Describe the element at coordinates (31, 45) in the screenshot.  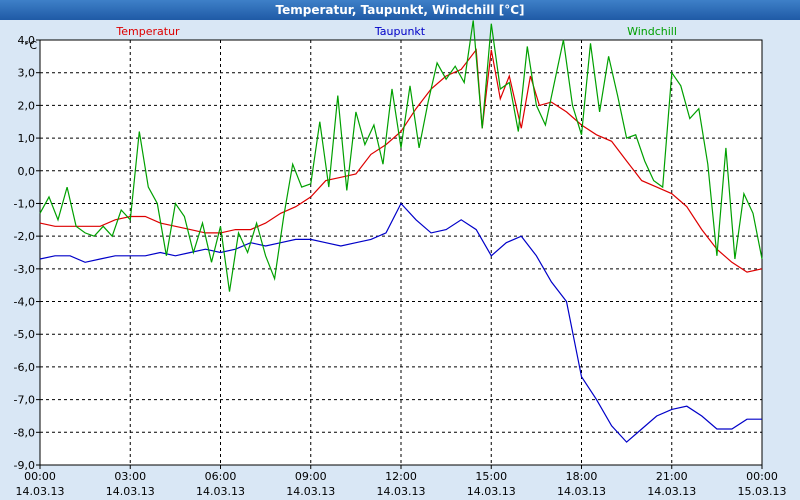
I see `y-axis-label: °C` at that location.